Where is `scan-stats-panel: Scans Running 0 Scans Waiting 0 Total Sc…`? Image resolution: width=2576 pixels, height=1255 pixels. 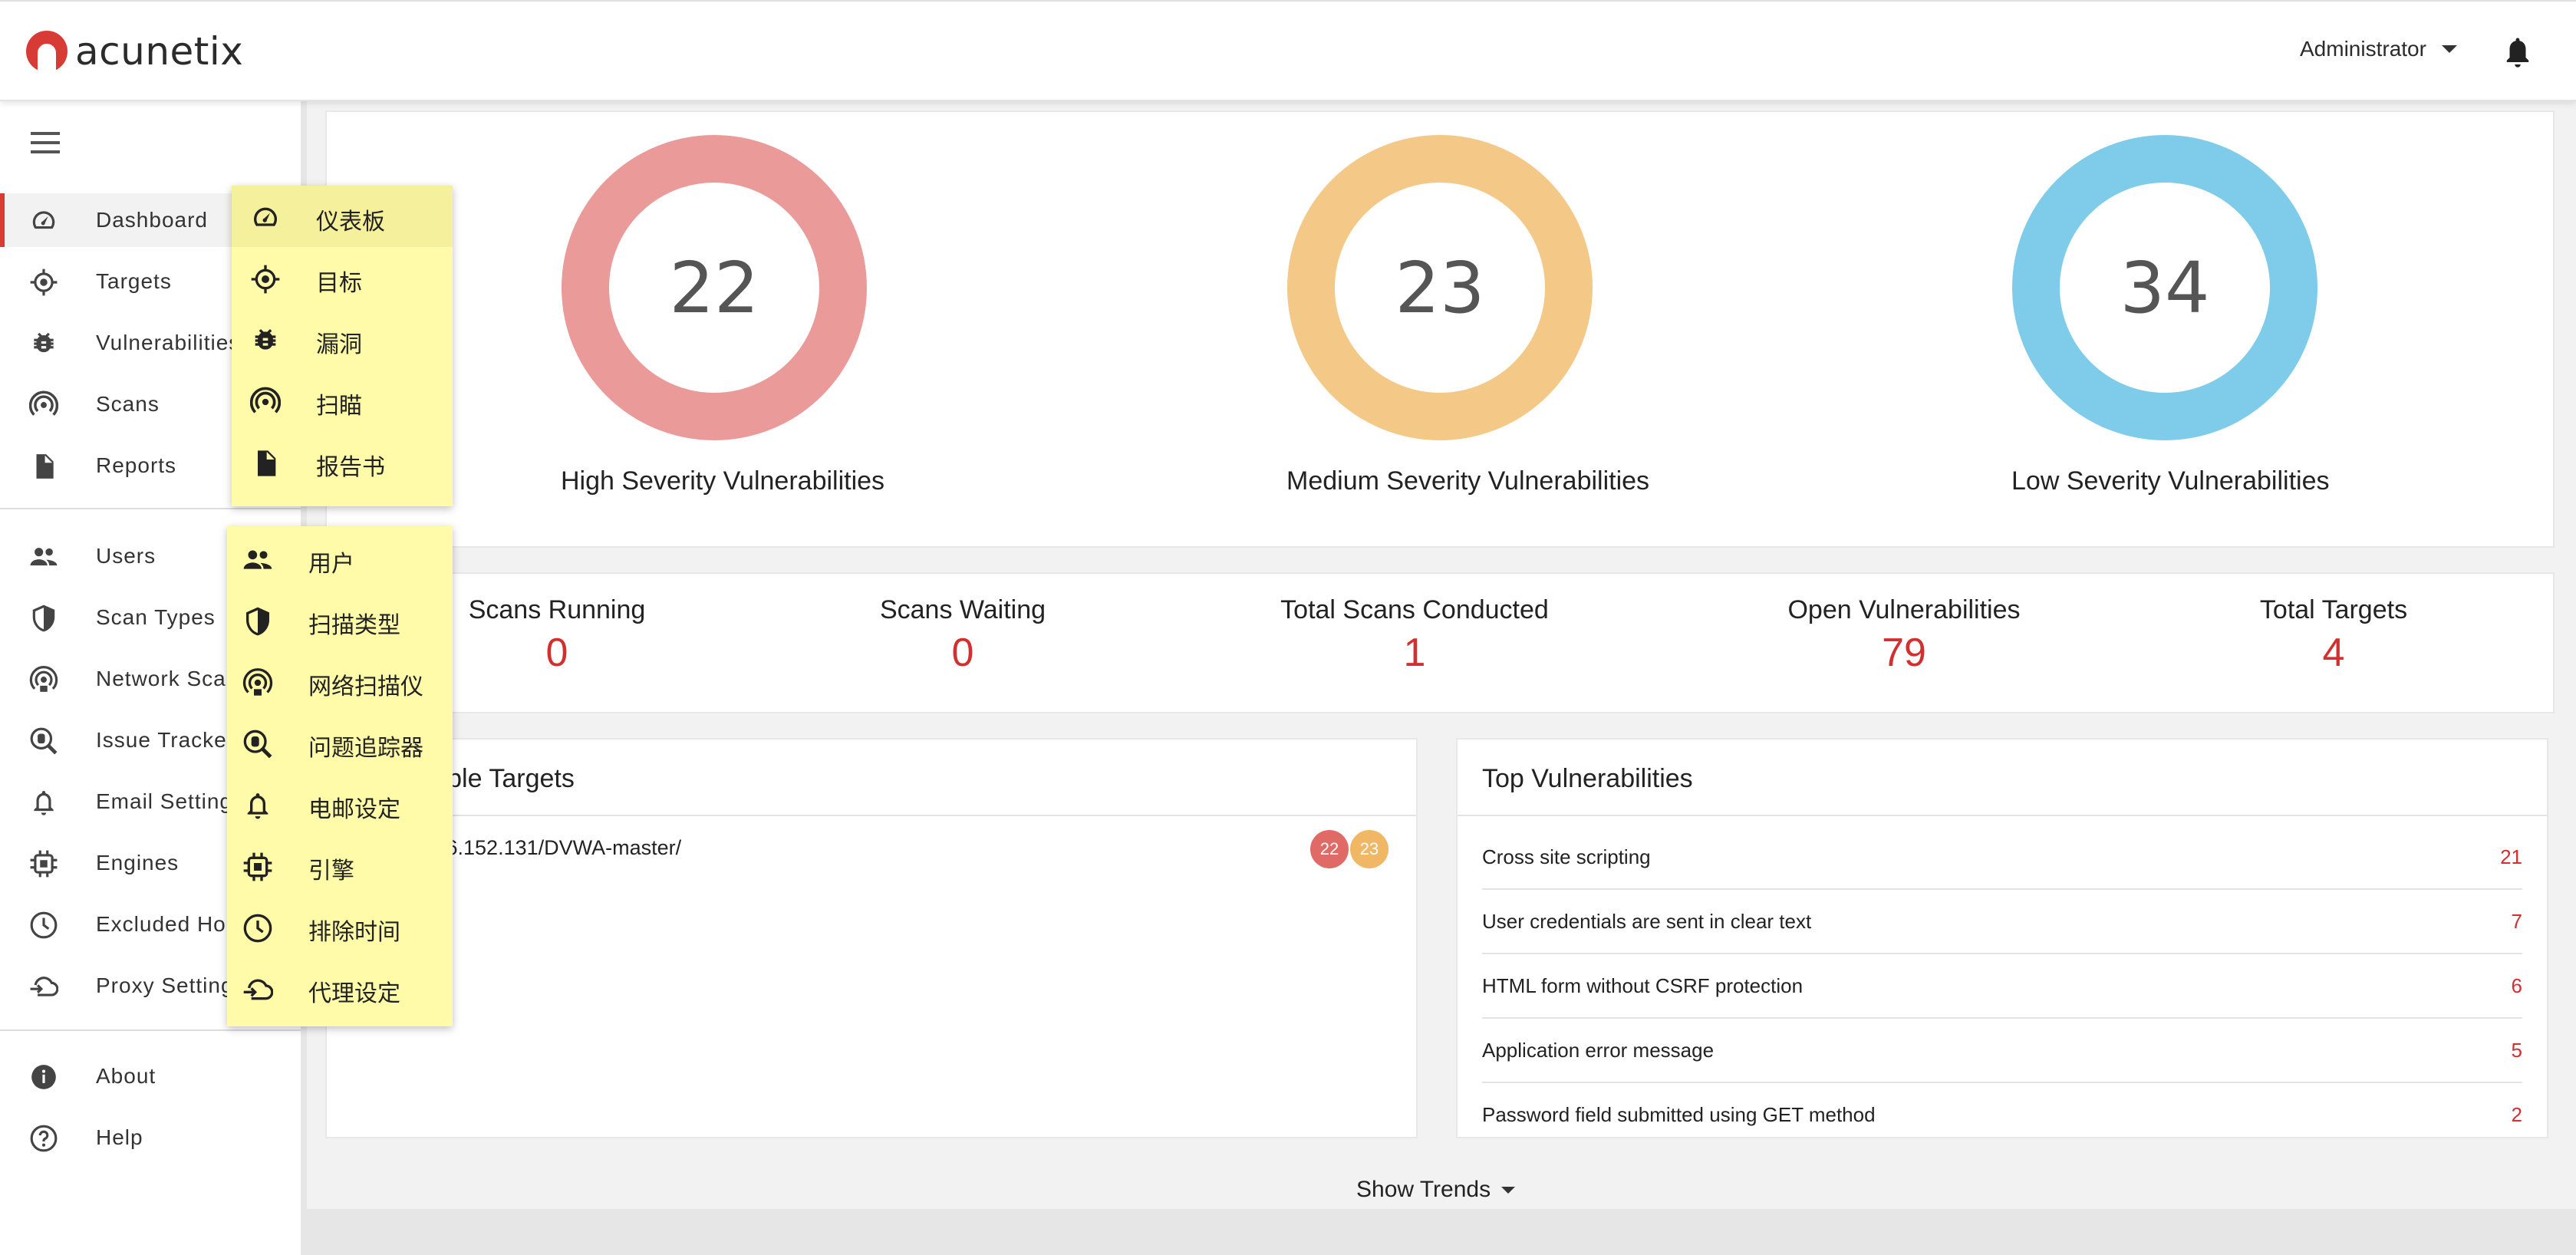
scan-stats-panel: Scans Running 0 Scans Waiting 0 Total Sc… is located at coordinates (1440, 642).